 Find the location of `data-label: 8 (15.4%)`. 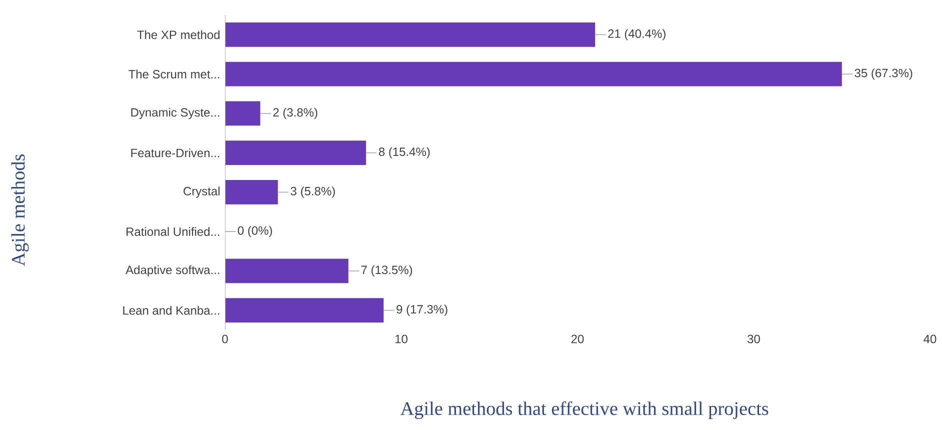

data-label: 8 (15.4%) is located at coordinates (404, 152).